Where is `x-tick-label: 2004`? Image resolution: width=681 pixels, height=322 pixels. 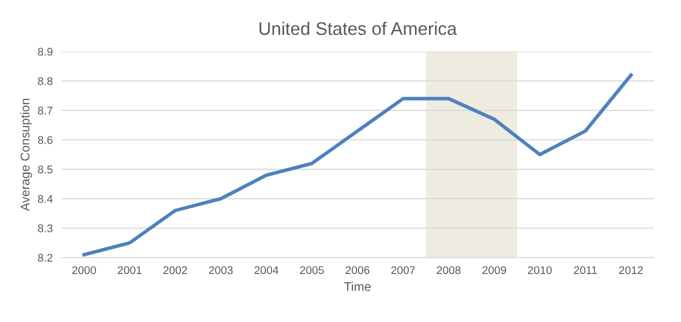
x-tick-label: 2004 is located at coordinates (266, 270).